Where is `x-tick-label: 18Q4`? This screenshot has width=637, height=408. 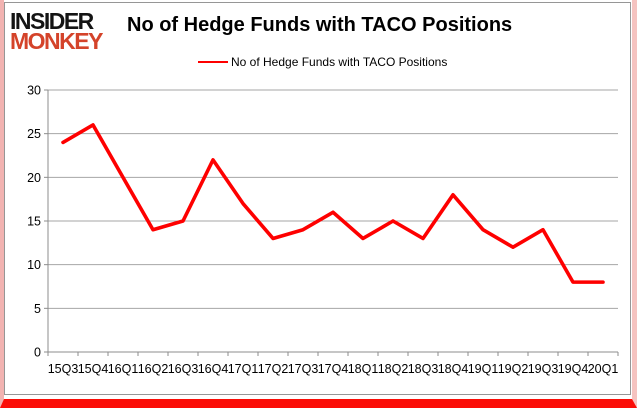
x-tick-label: 18Q4 is located at coordinates (453, 369).